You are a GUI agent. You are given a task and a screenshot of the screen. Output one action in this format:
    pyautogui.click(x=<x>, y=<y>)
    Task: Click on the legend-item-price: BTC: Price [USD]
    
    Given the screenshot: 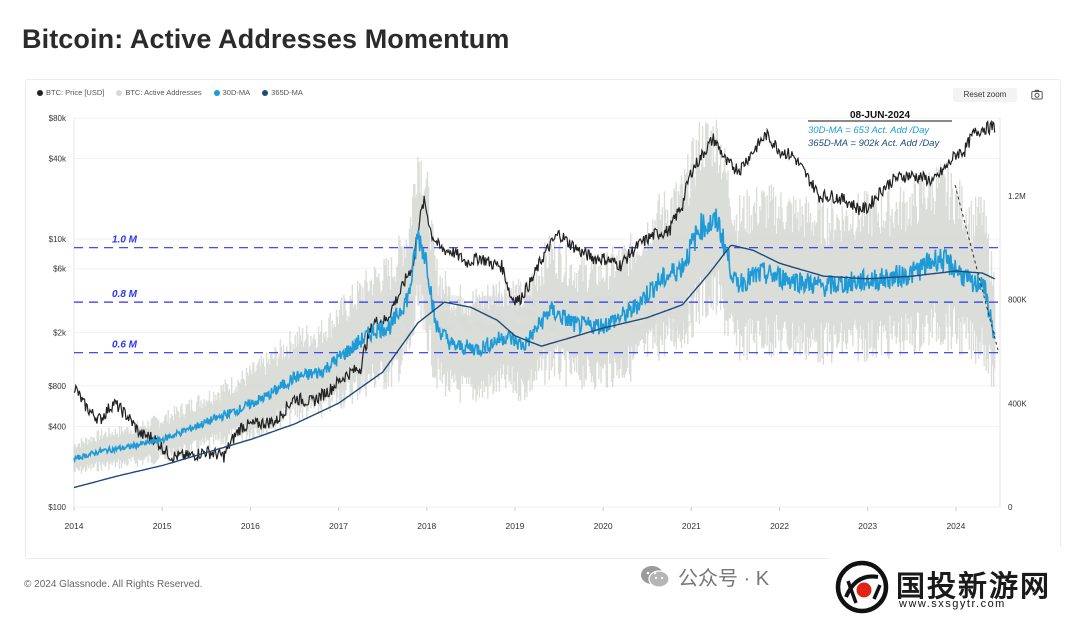 What is the action you would take?
    pyautogui.click(x=70, y=92)
    